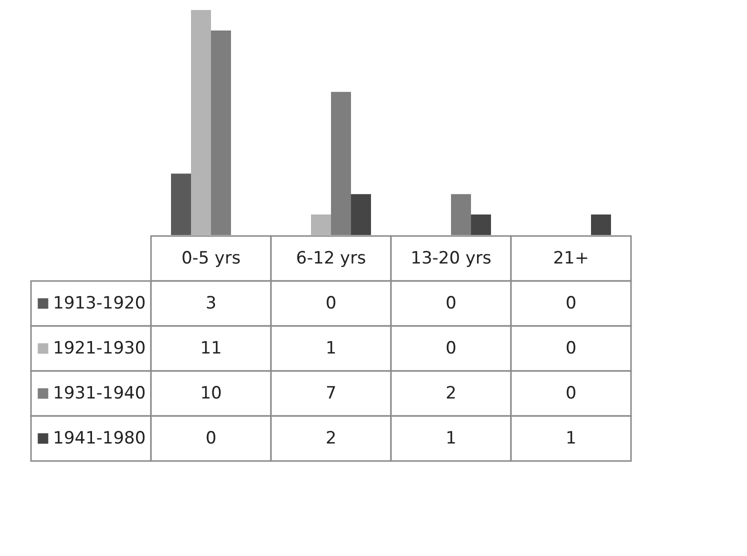 The image size is (747, 556). Describe the element at coordinates (331, 394) in the screenshot. I see `data-label: 7` at that location.